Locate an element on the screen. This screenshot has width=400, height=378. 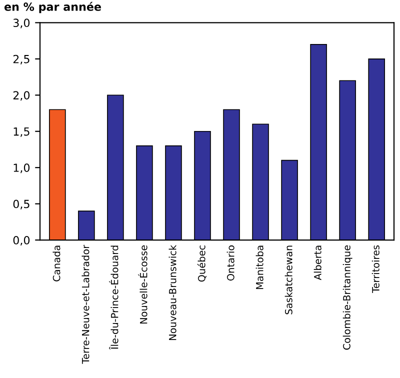
x-tick-label: Saskatchewan is located at coordinates (288, 280).